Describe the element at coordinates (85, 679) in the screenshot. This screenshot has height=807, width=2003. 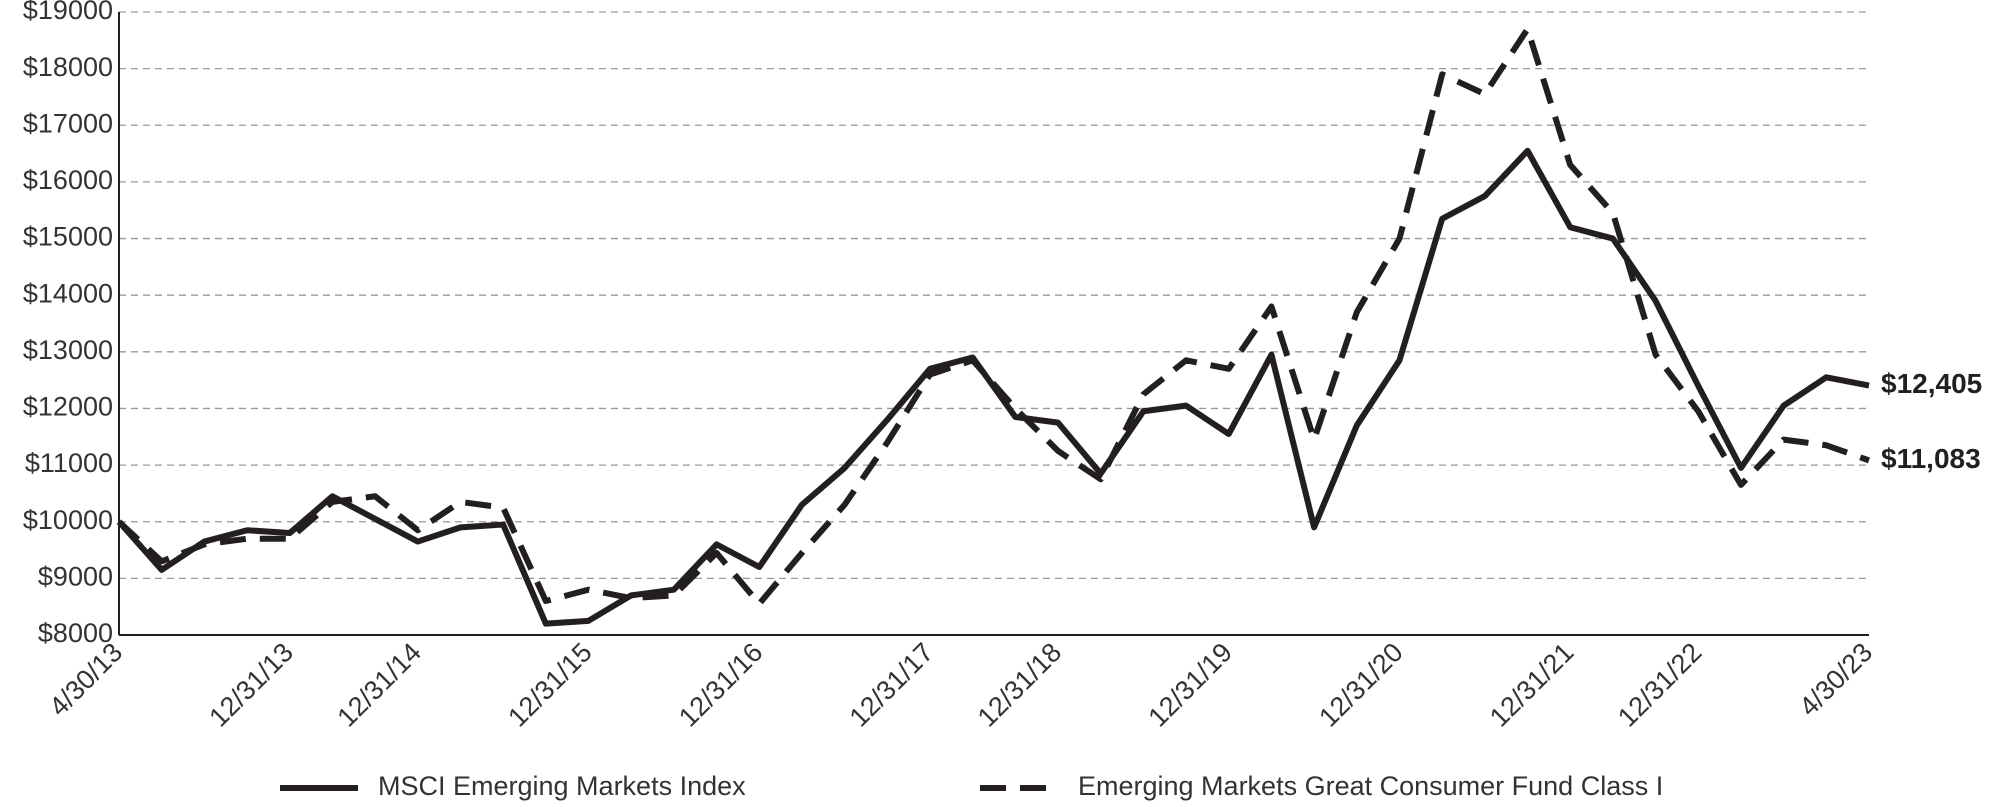
I see `x-tick-label: 4/30/13` at that location.